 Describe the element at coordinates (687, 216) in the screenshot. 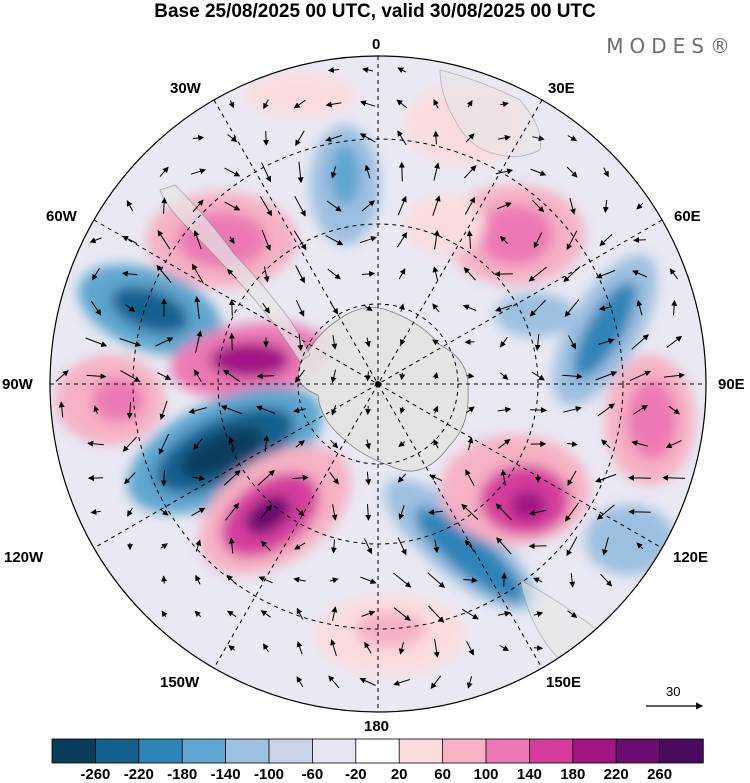

I see `lon-label-60e: 60E` at that location.